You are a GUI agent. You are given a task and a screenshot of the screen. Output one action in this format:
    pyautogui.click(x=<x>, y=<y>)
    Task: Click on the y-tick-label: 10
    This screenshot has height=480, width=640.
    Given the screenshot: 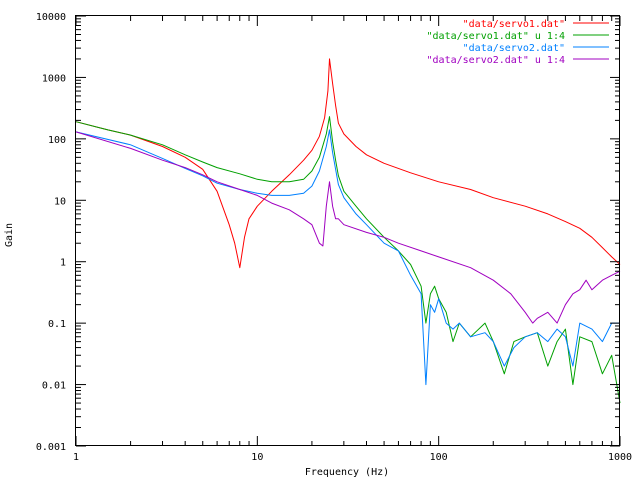 What is the action you would take?
    pyautogui.click(x=60, y=201)
    